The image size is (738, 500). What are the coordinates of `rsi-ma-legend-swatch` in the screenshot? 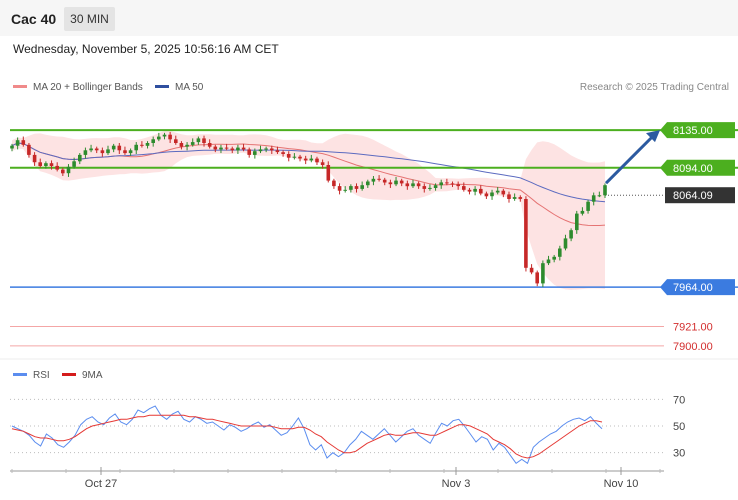 It's located at (69, 374).